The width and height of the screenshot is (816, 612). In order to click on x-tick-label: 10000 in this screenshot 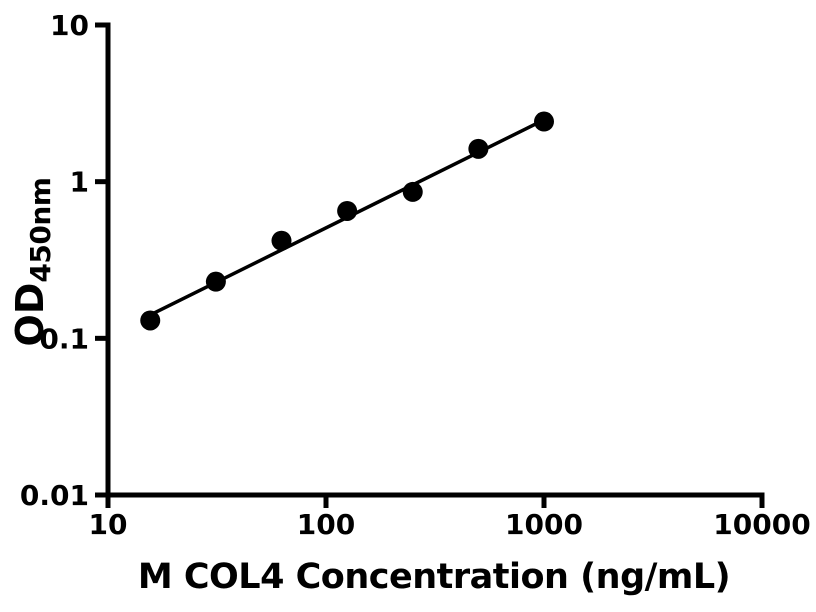, I will do `click(761, 524)`.